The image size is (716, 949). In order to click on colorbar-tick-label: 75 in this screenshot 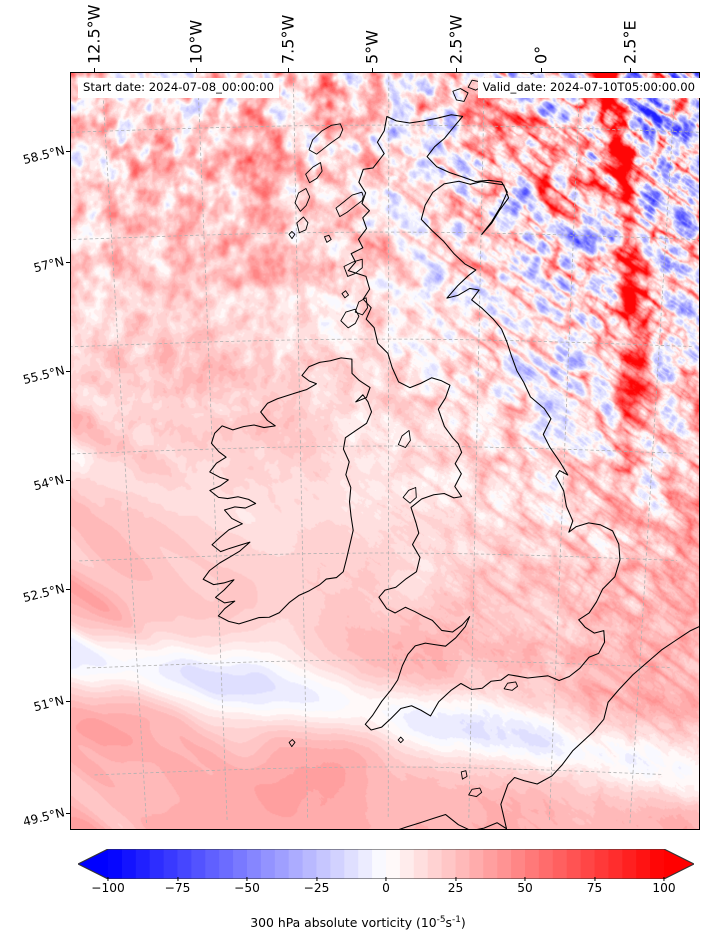, I will do `click(594, 888)`.